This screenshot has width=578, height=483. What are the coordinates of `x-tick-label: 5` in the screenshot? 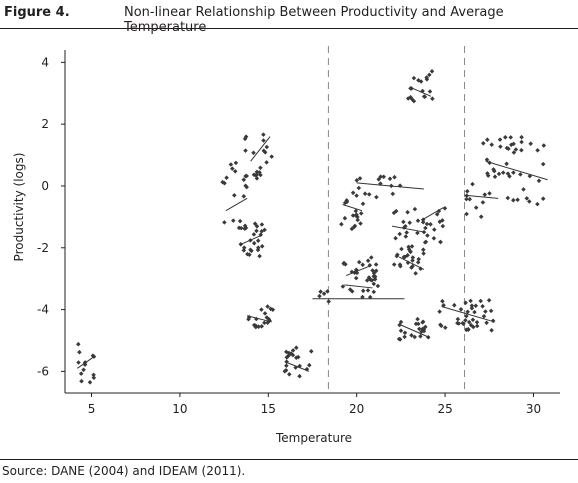 It's located at (92, 409).